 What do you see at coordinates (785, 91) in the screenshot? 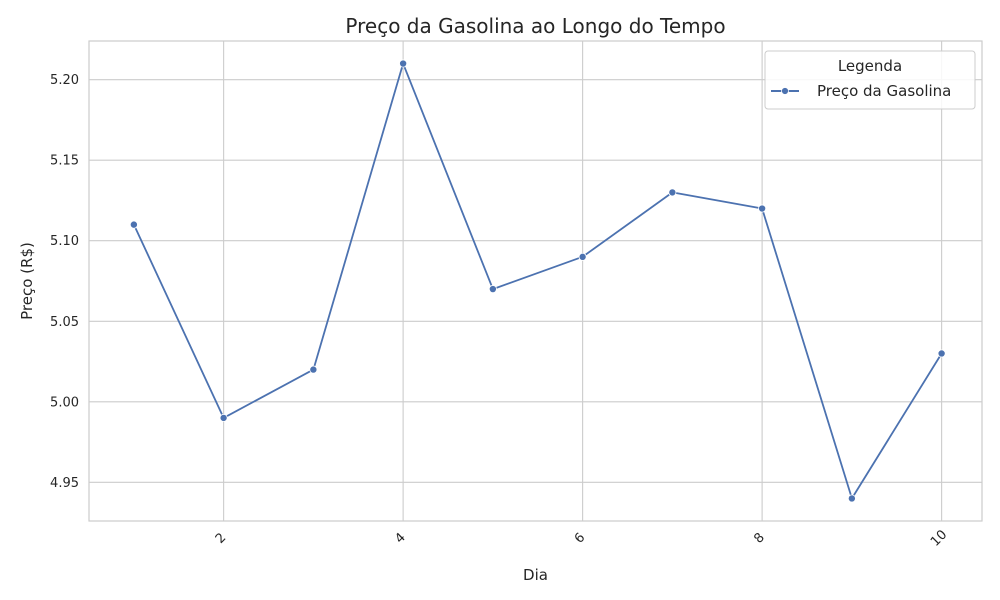
I see `legend-marker-swatch` at bounding box center [785, 91].